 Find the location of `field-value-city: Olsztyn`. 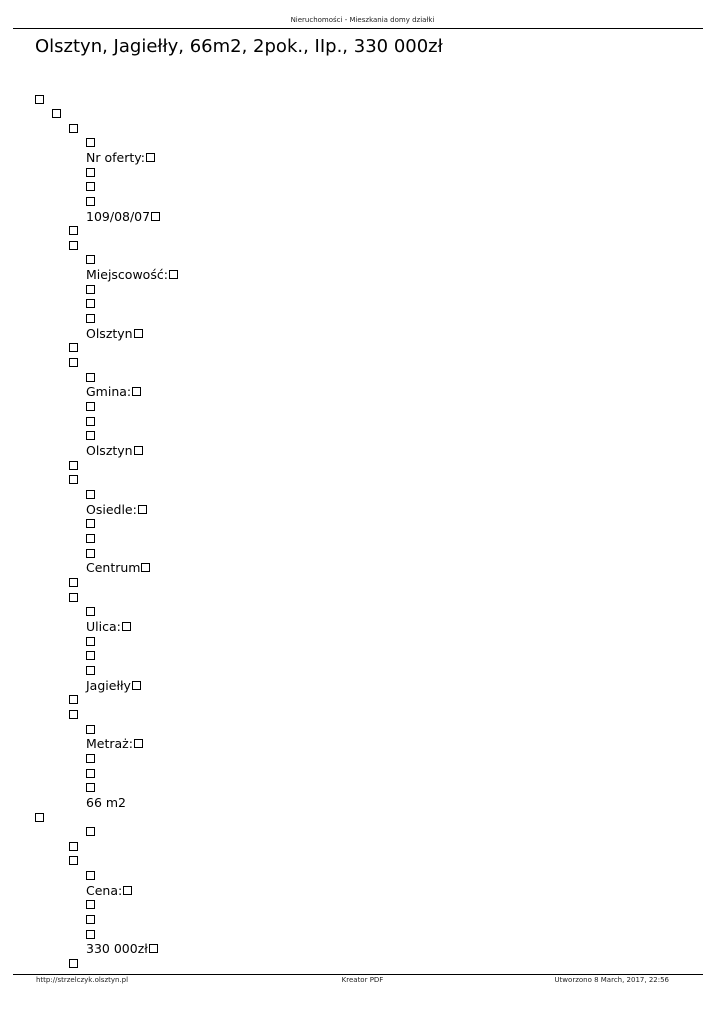

field-value-city: Olsztyn is located at coordinates (114, 334).